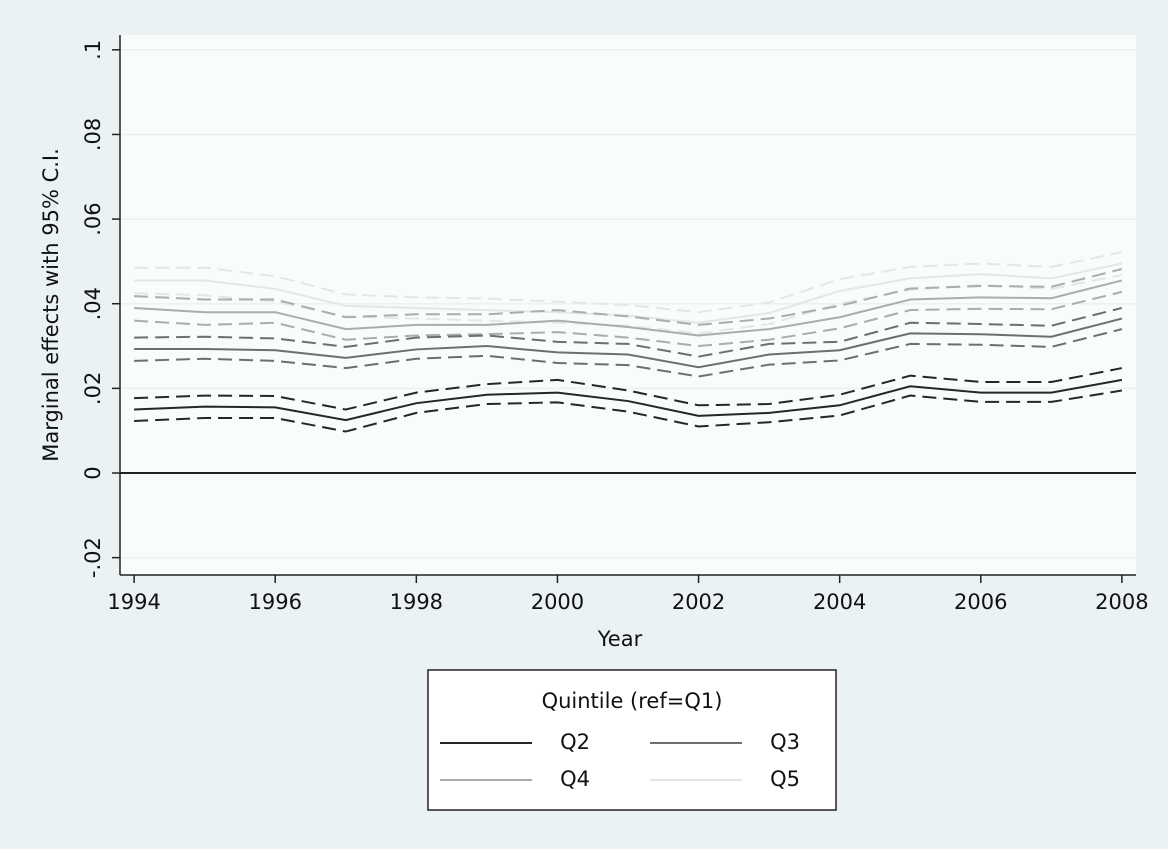 This screenshot has width=1168, height=849. What do you see at coordinates (980, 602) in the screenshot?
I see `x-tick-label: 2006` at bounding box center [980, 602].